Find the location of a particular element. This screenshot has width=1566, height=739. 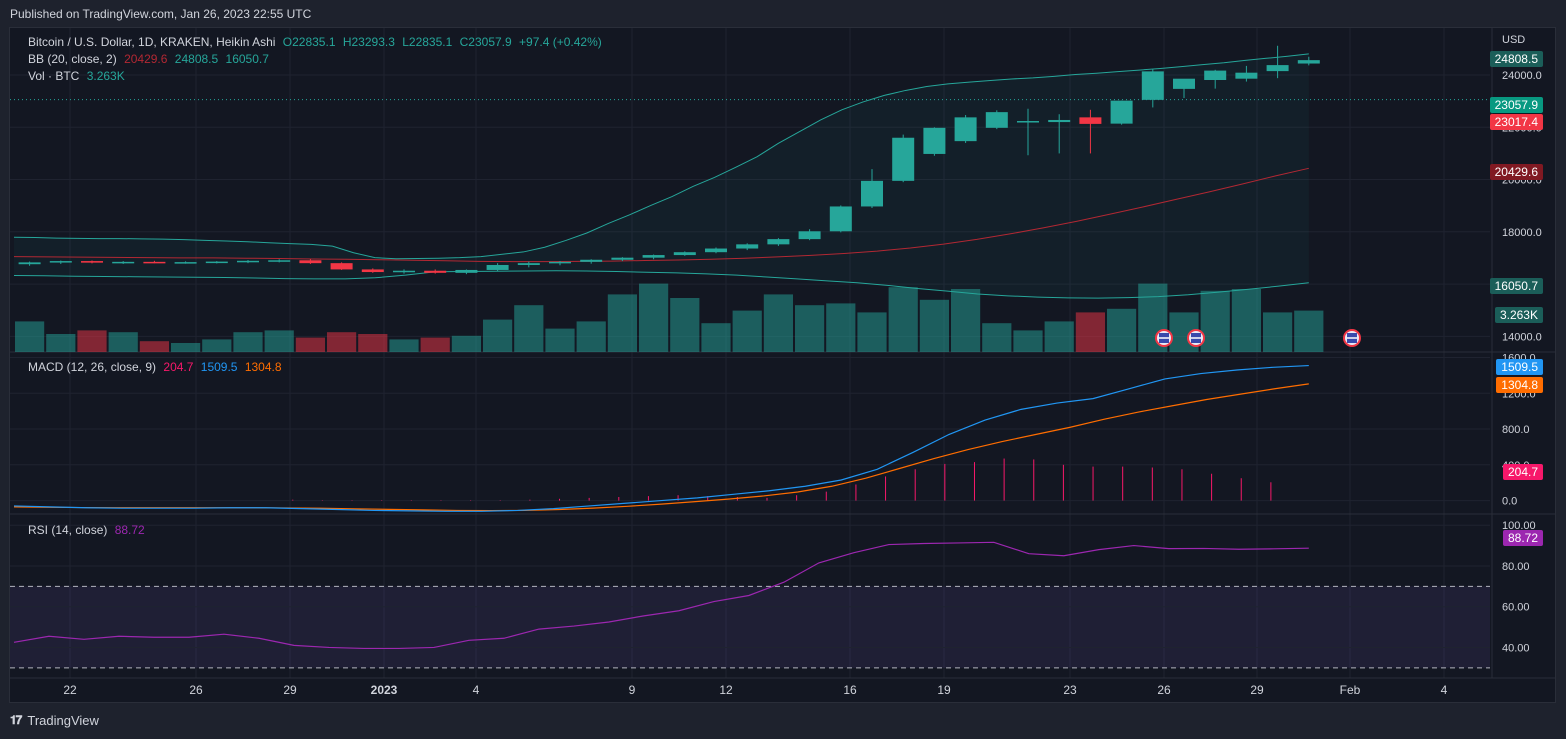

rsi-tick-label: 100.00 is located at coordinates (1519, 526).